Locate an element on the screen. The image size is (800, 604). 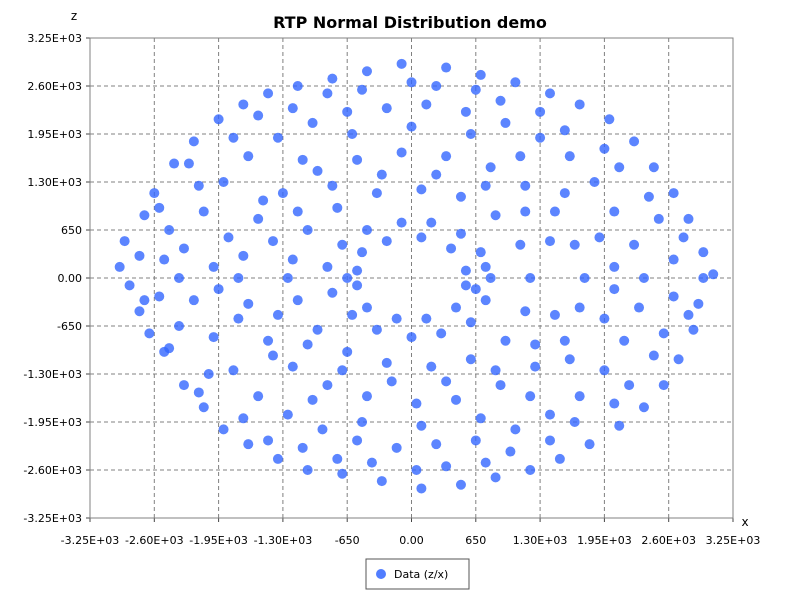
x-tick-label: -1.95E+03 is located at coordinates (218, 540).